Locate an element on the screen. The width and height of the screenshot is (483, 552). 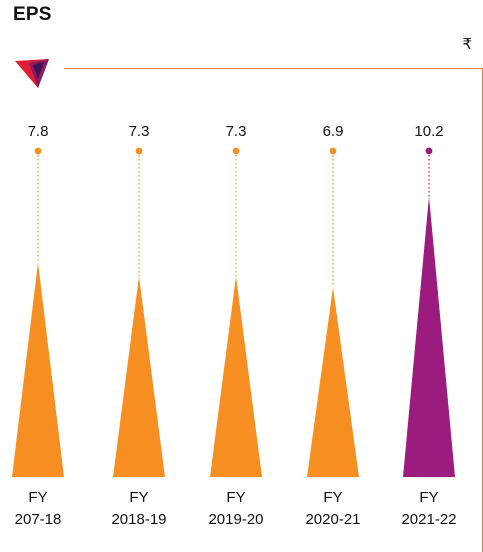
data-label: 6.9 is located at coordinates (333, 131).